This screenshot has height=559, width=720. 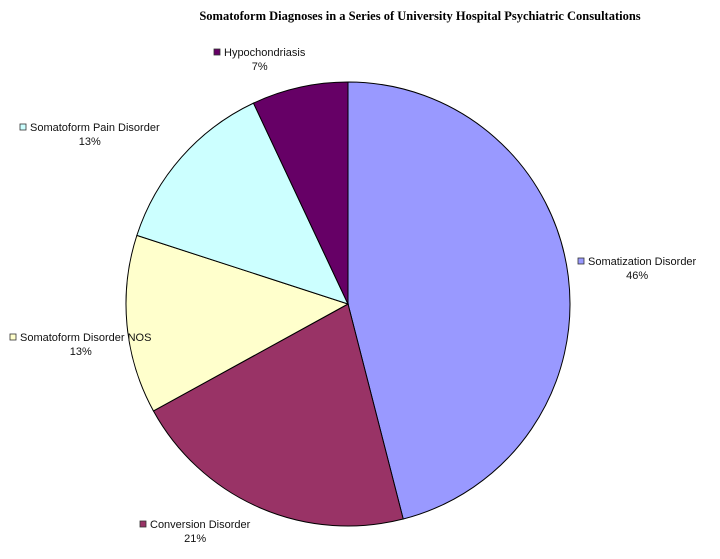 What do you see at coordinates (265, 53) in the screenshot?
I see `slice-label: Hypochondriasis` at bounding box center [265, 53].